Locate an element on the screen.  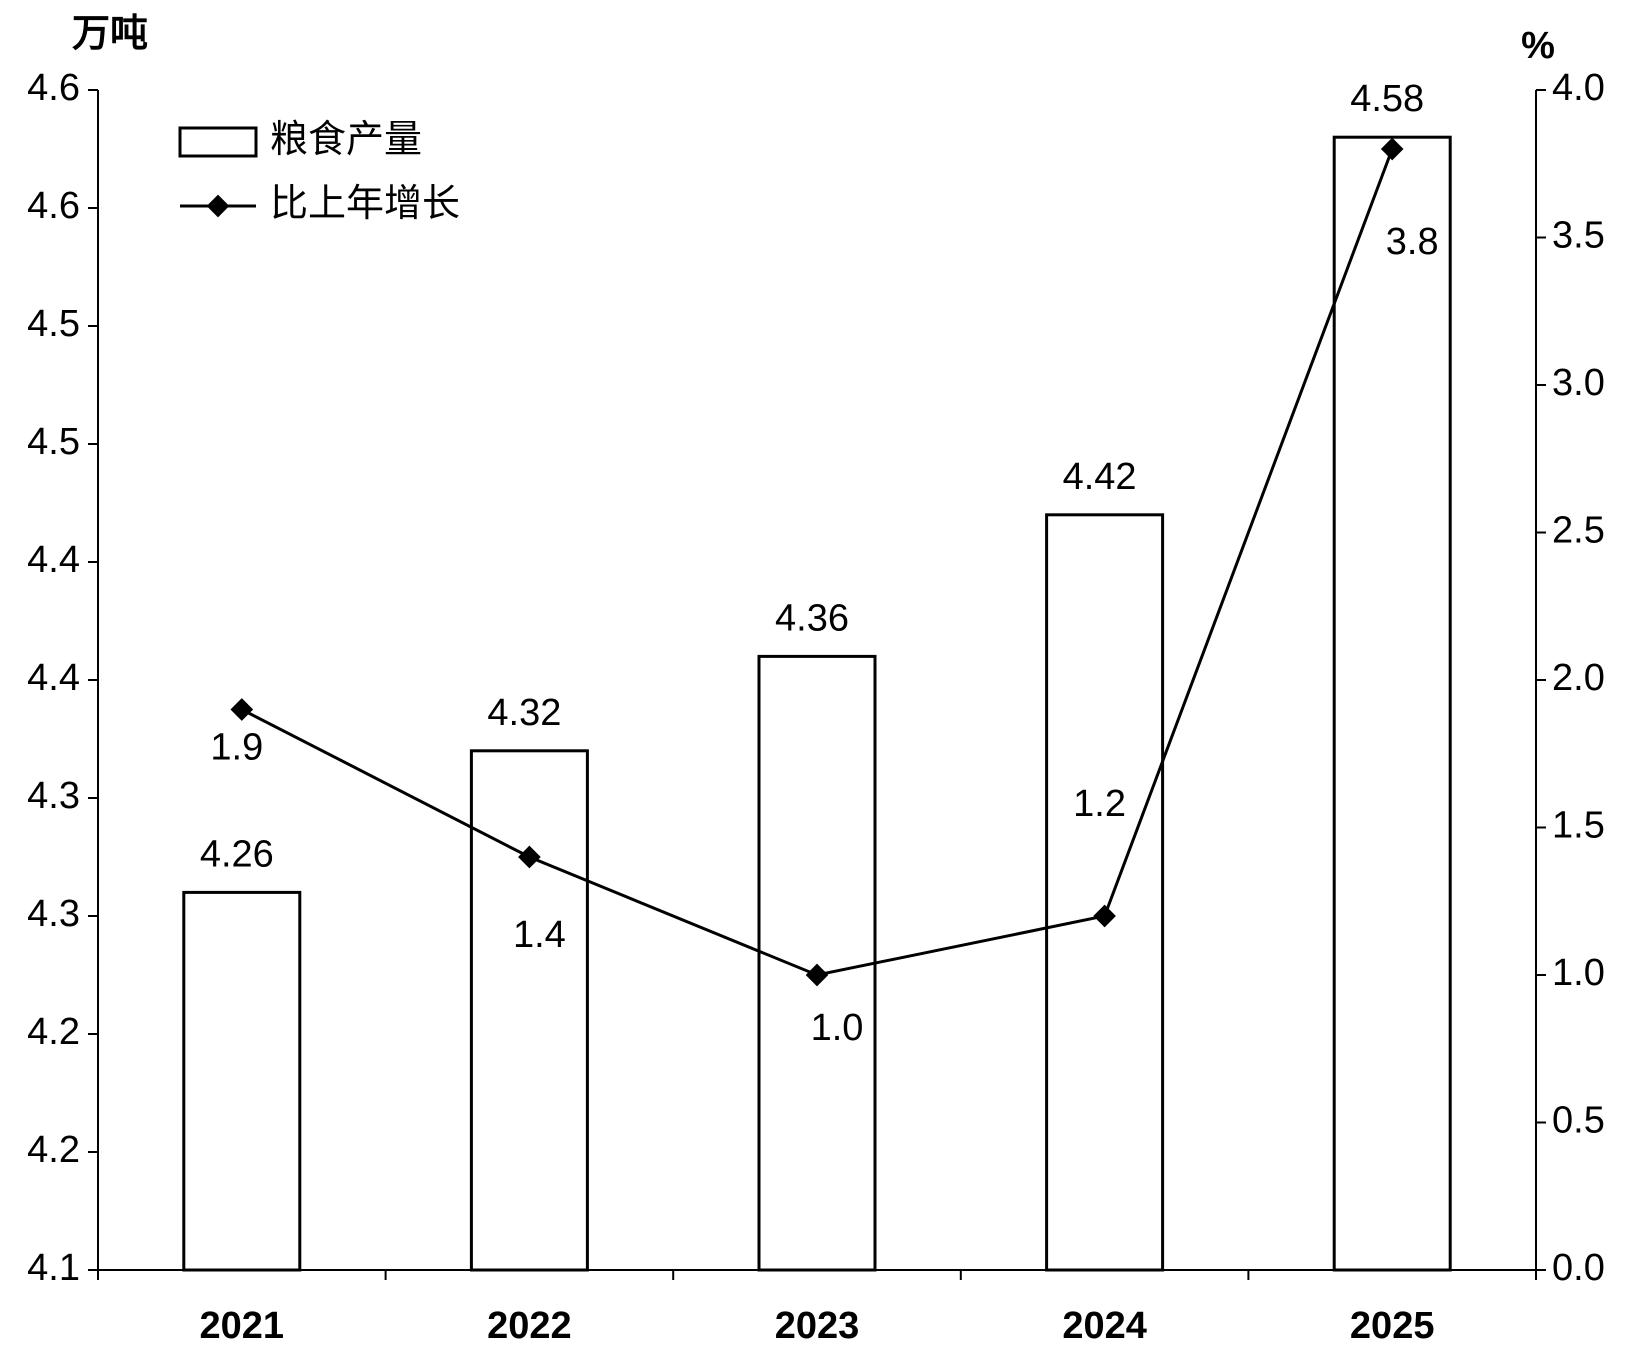
y2-tick-label: 0.5 is located at coordinates (1578, 1121).